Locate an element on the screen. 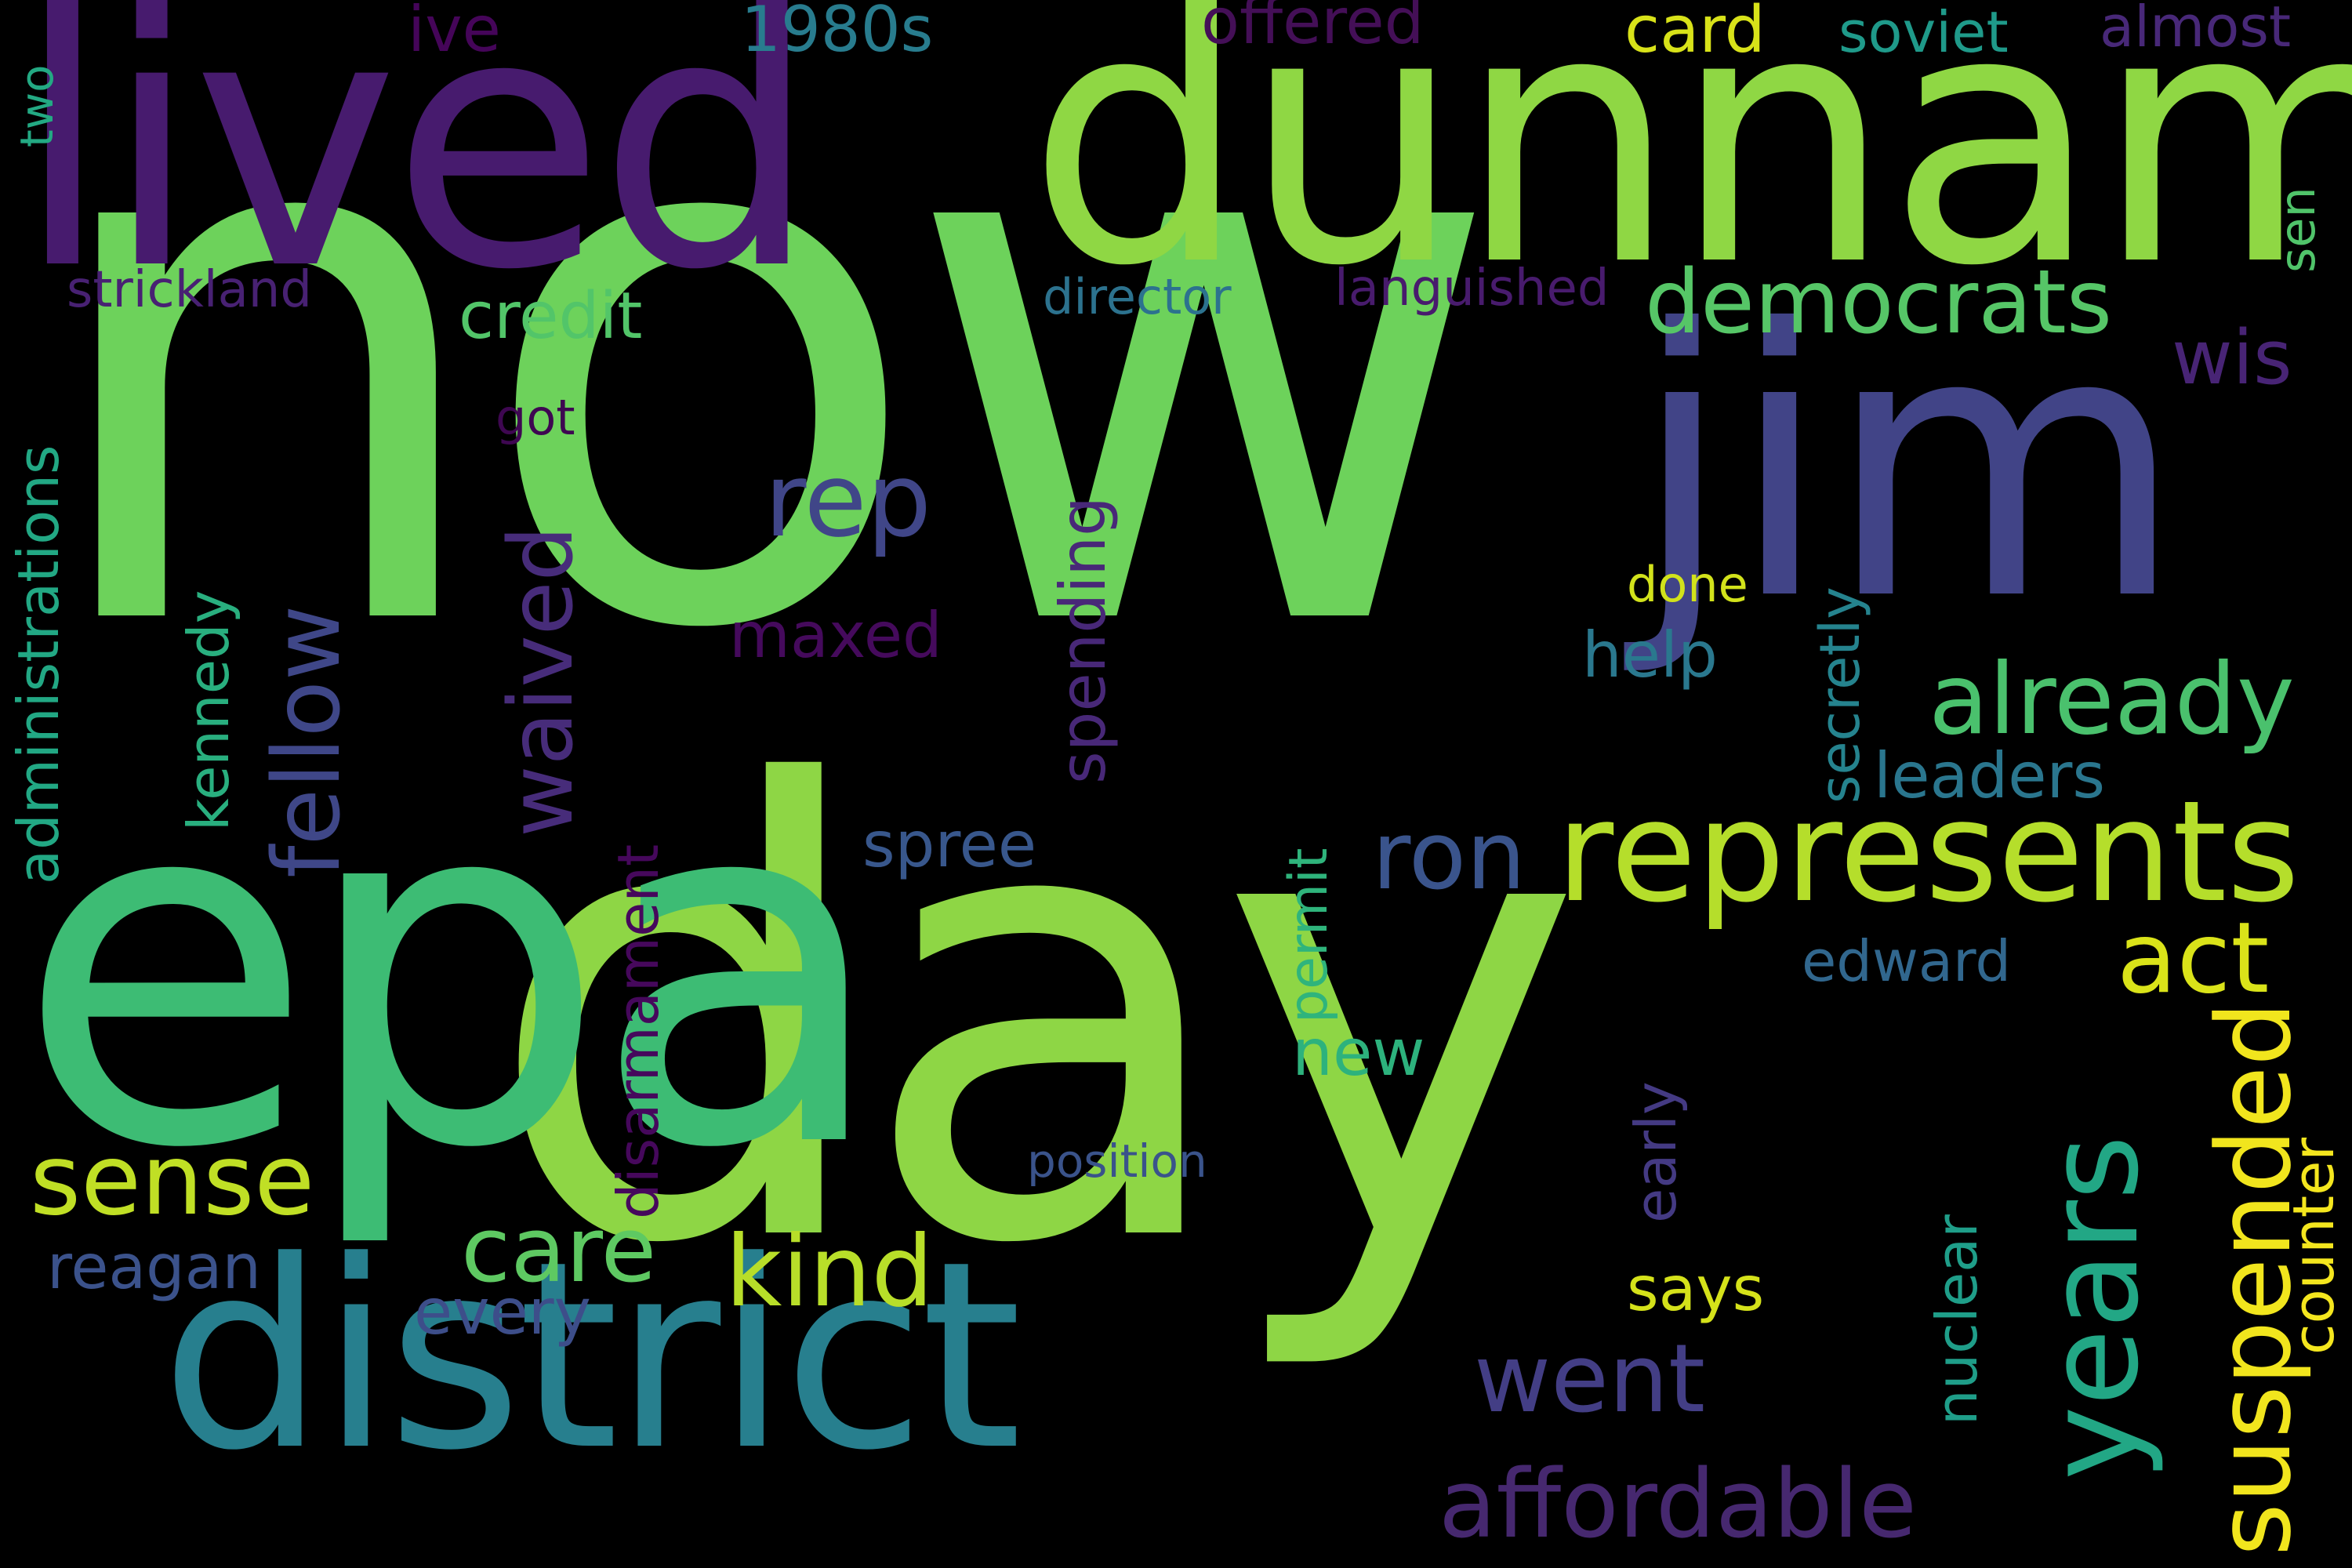 The width and height of the screenshot is (2352, 1568). word-disarmament: disarmament is located at coordinates (638, 1031).